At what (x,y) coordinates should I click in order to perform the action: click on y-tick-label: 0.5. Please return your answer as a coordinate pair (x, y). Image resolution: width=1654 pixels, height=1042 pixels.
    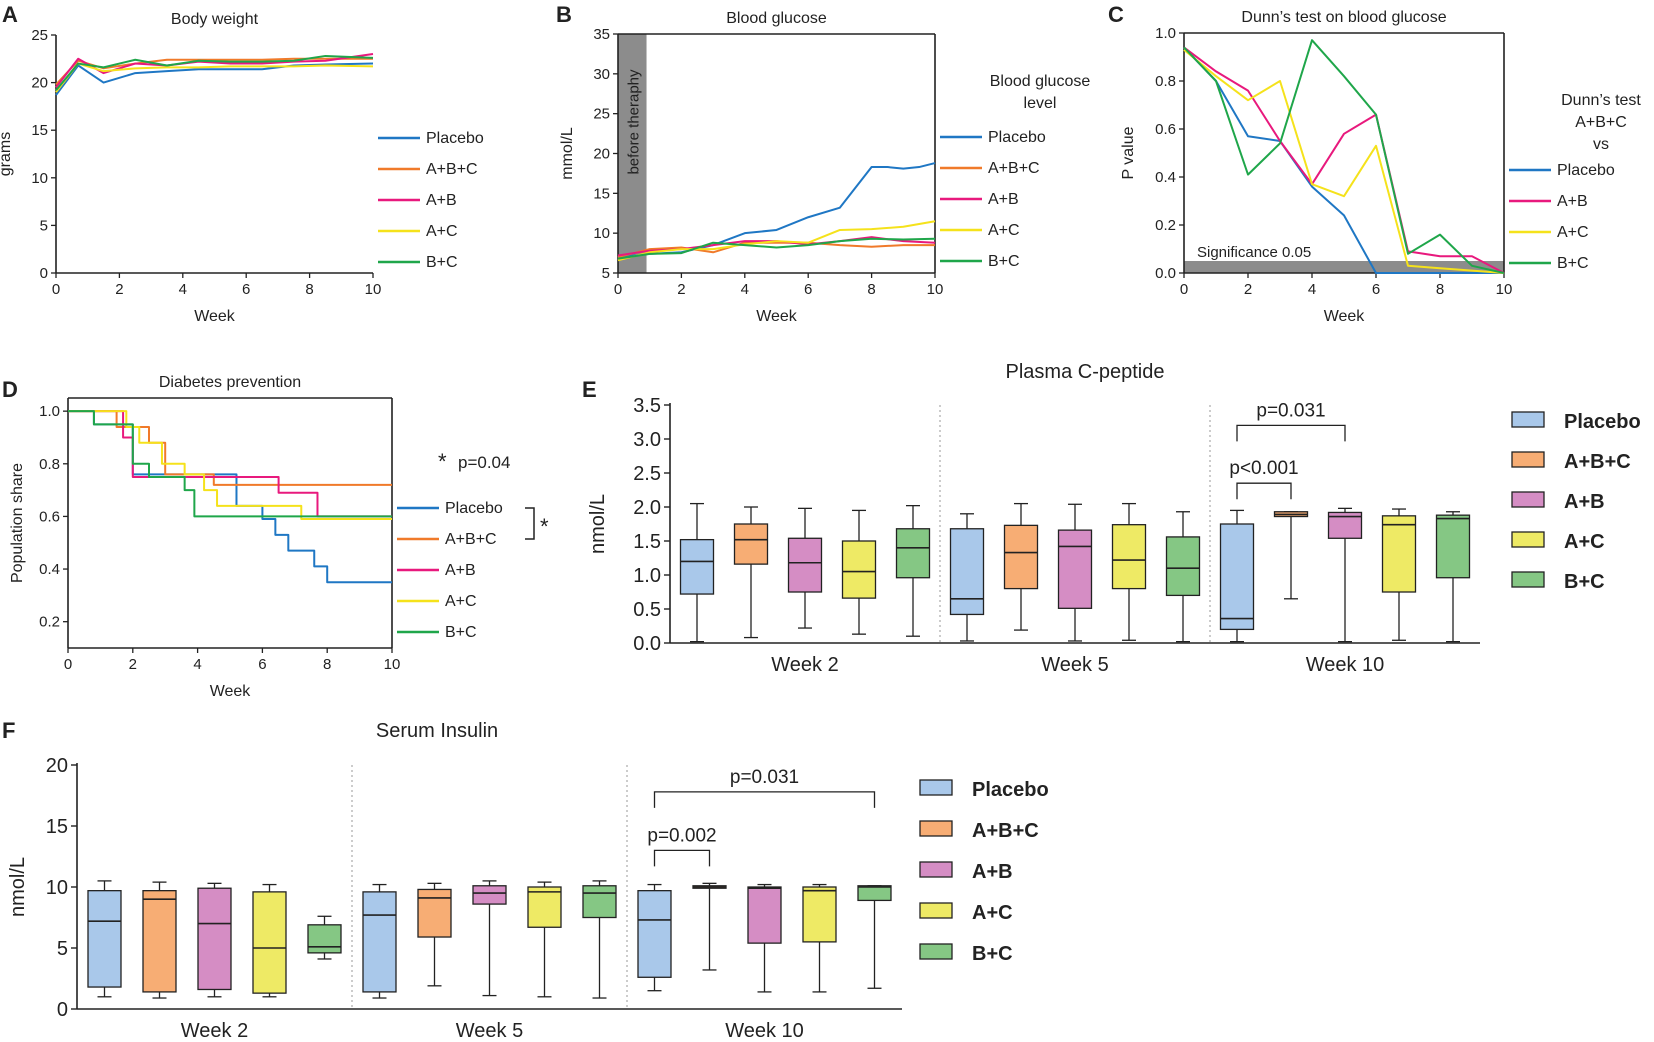
    Looking at the image, I should click on (647, 610).